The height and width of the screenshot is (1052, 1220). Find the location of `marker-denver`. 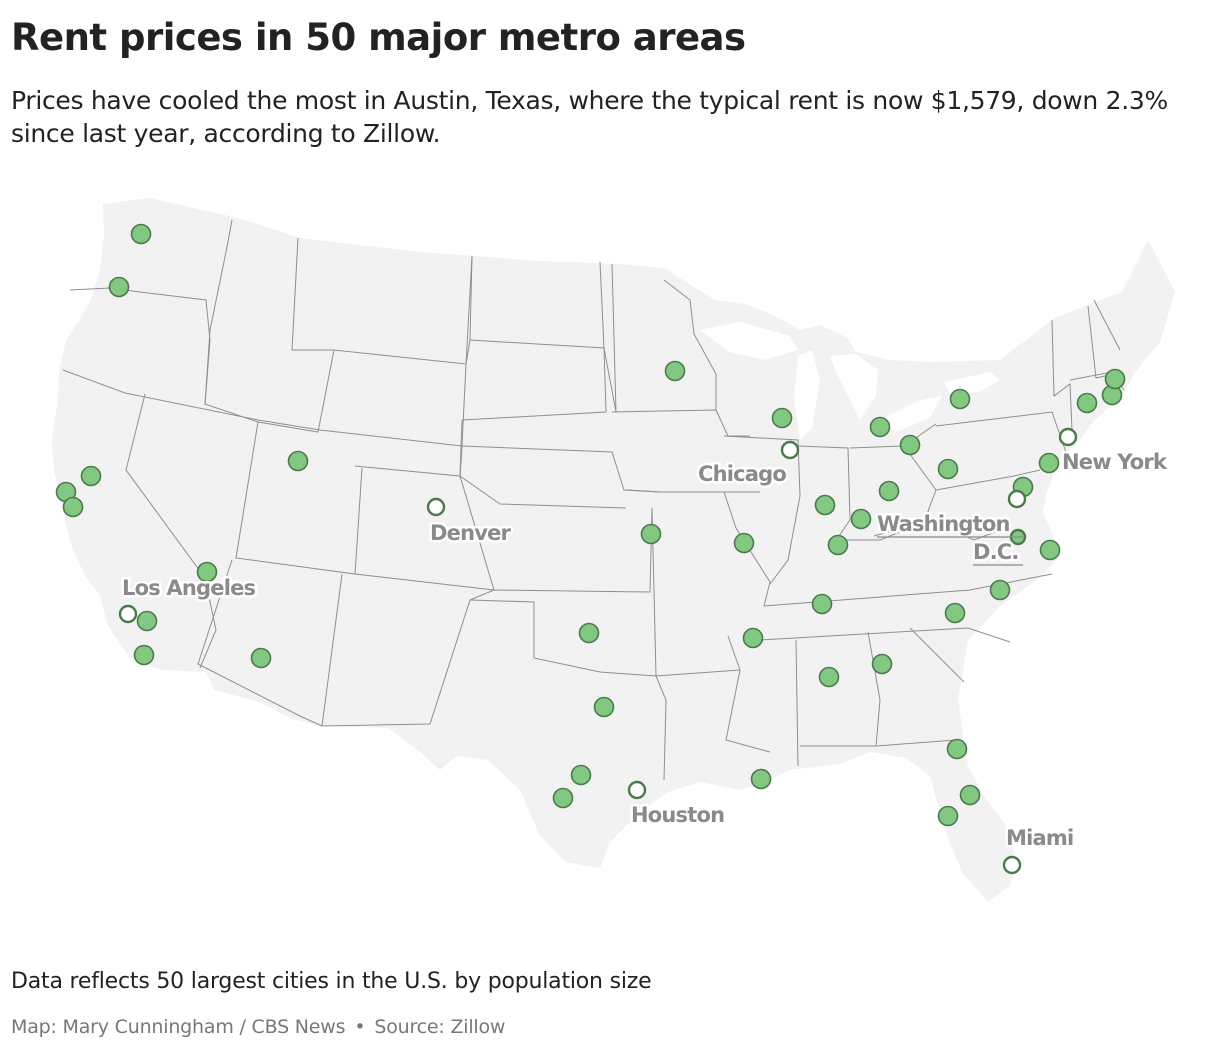

marker-denver is located at coordinates (436, 507).